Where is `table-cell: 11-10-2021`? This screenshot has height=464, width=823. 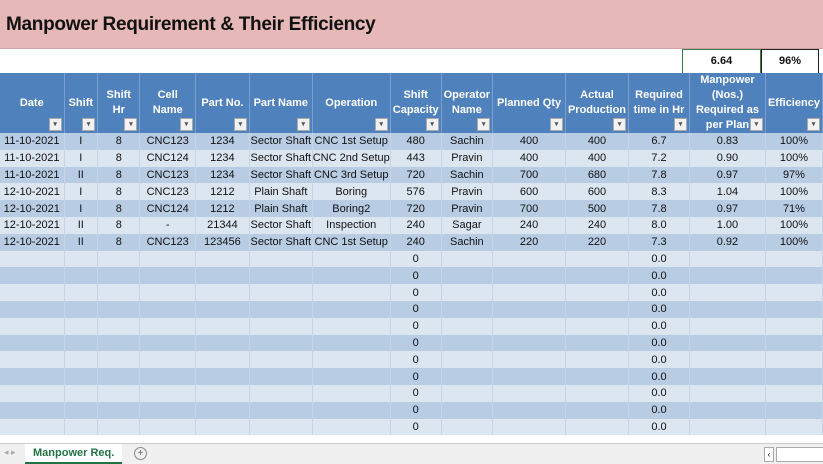
table-cell: 11-10-2021 is located at coordinates (32, 175).